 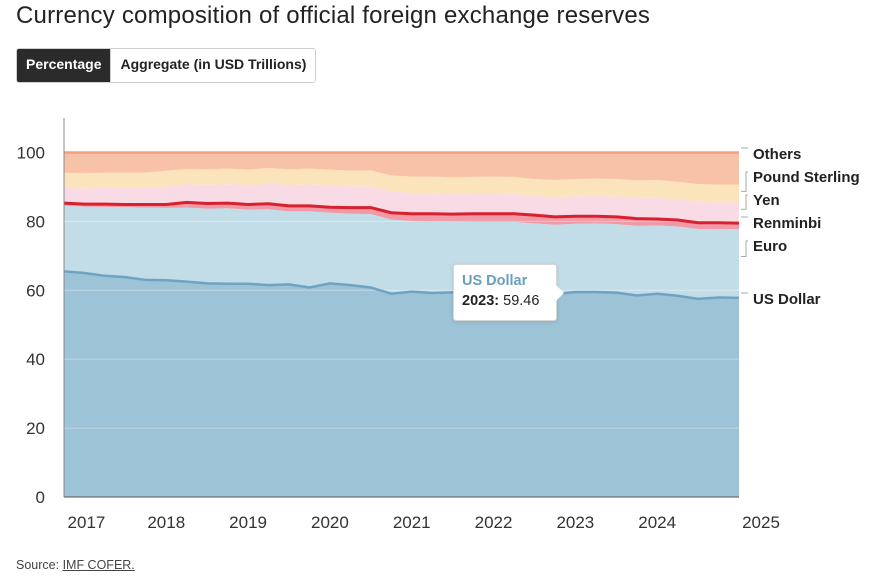 I want to click on y-tick-20: 20, so click(x=35, y=428).